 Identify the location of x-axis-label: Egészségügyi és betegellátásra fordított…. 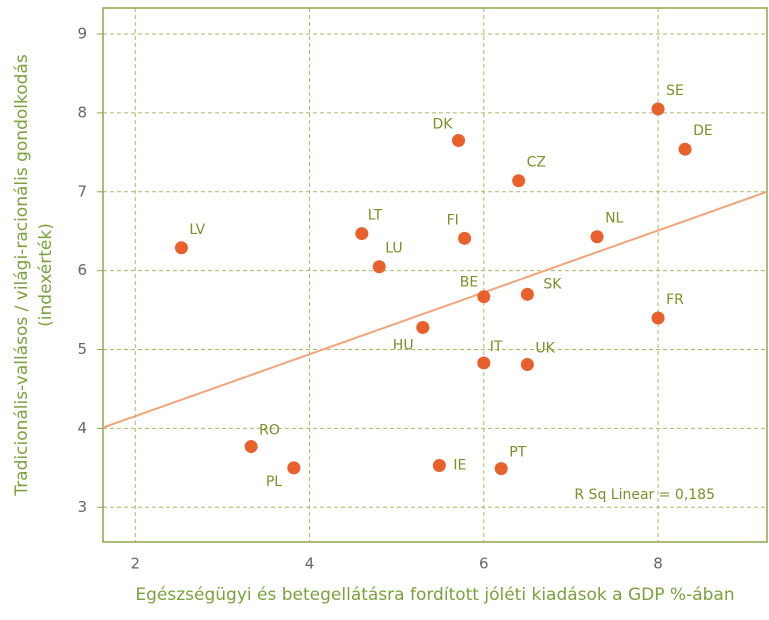
(434, 595).